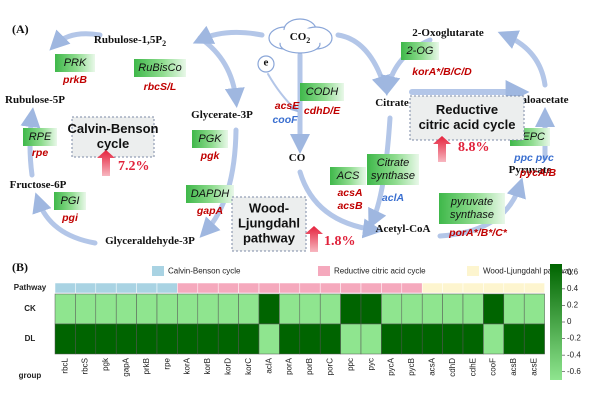  Describe the element at coordinates (534, 367) in the screenshot. I see `column-label: acsE` at that location.